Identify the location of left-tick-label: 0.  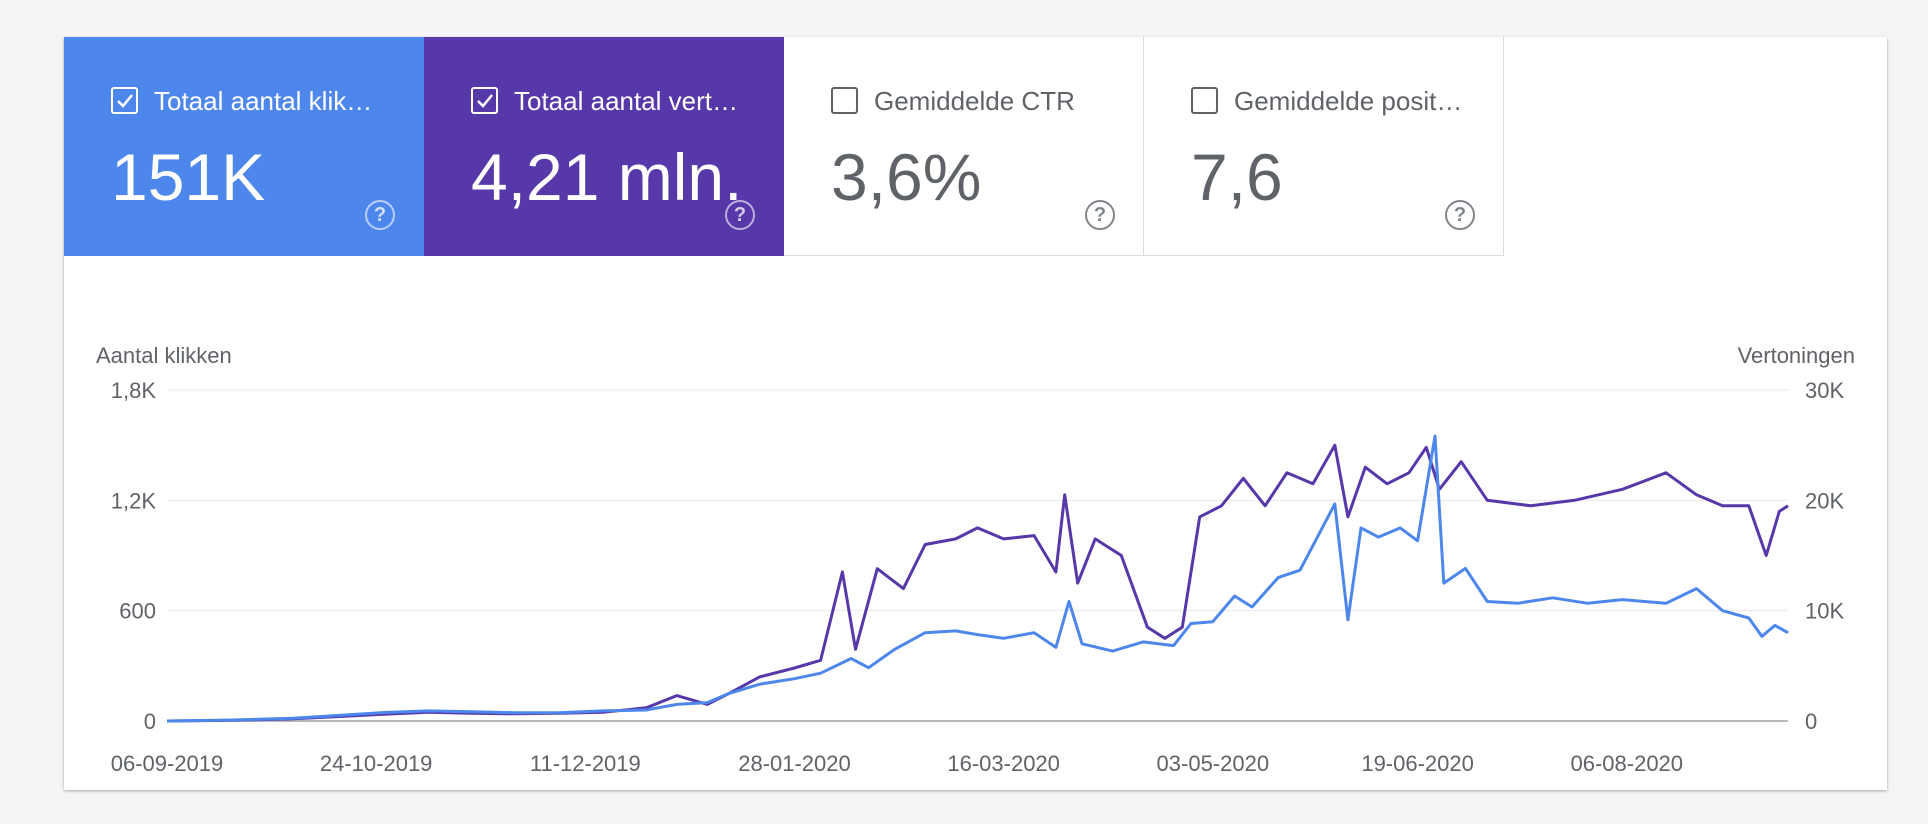
(150, 721).